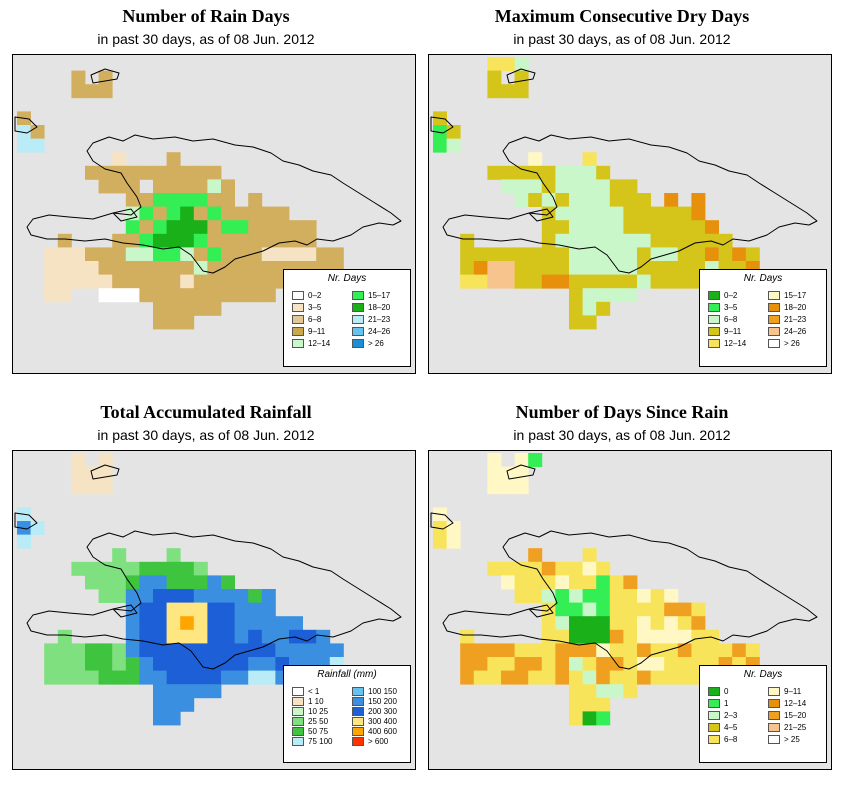 The height and width of the screenshot is (793, 853). What do you see at coordinates (214, 204) in the screenshot?
I see `coastline-outline` at bounding box center [214, 204].